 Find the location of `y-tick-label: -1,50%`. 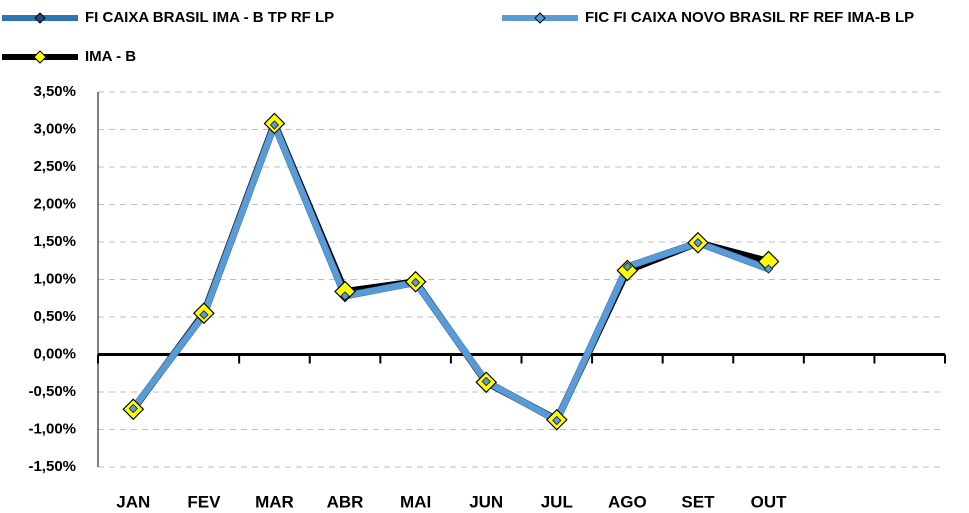

y-tick-label: -1,50% is located at coordinates (52, 466).